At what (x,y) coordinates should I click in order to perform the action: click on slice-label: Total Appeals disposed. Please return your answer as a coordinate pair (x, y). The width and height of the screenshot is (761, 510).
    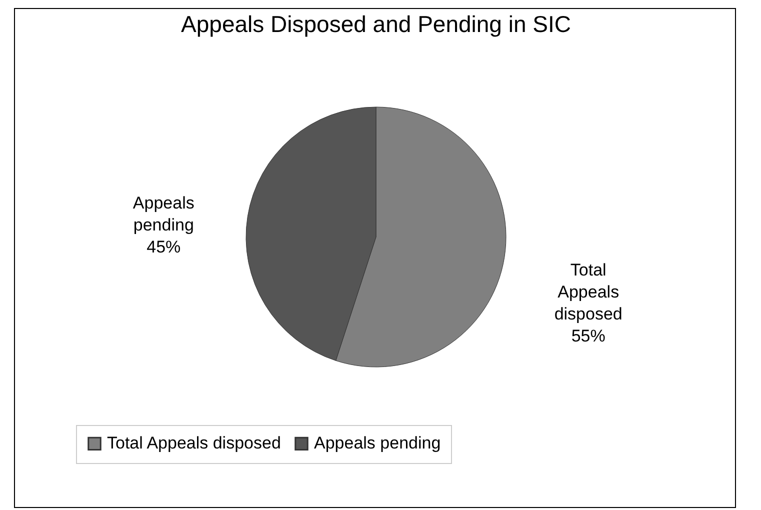
    Looking at the image, I should click on (588, 292).